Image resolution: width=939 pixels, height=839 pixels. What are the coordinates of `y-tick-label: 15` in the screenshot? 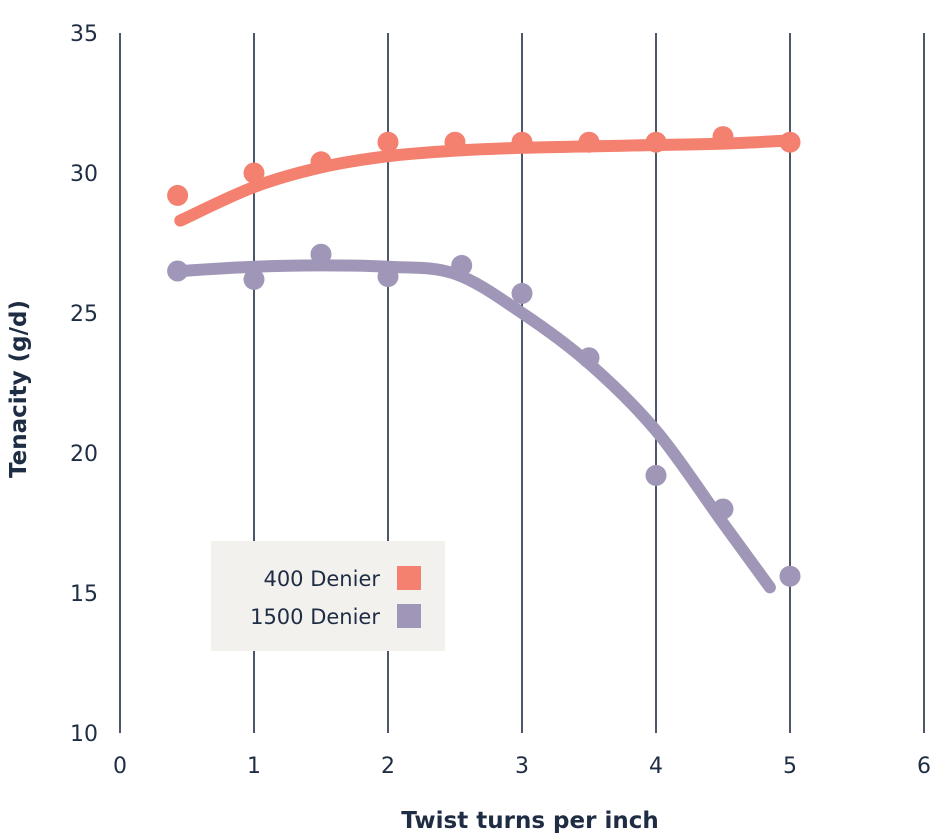 It's located at (84, 594).